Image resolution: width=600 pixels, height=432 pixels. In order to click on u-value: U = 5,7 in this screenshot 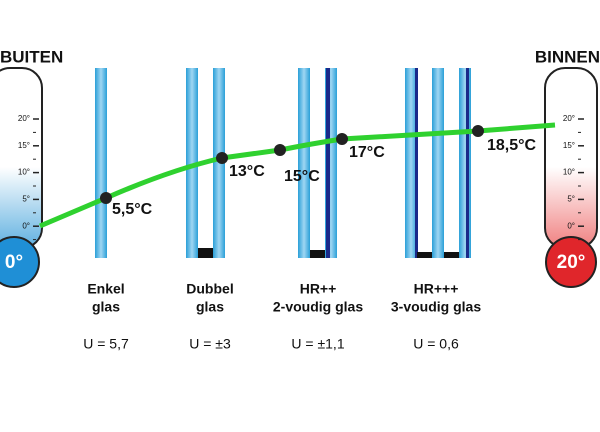, I will do `click(106, 344)`.